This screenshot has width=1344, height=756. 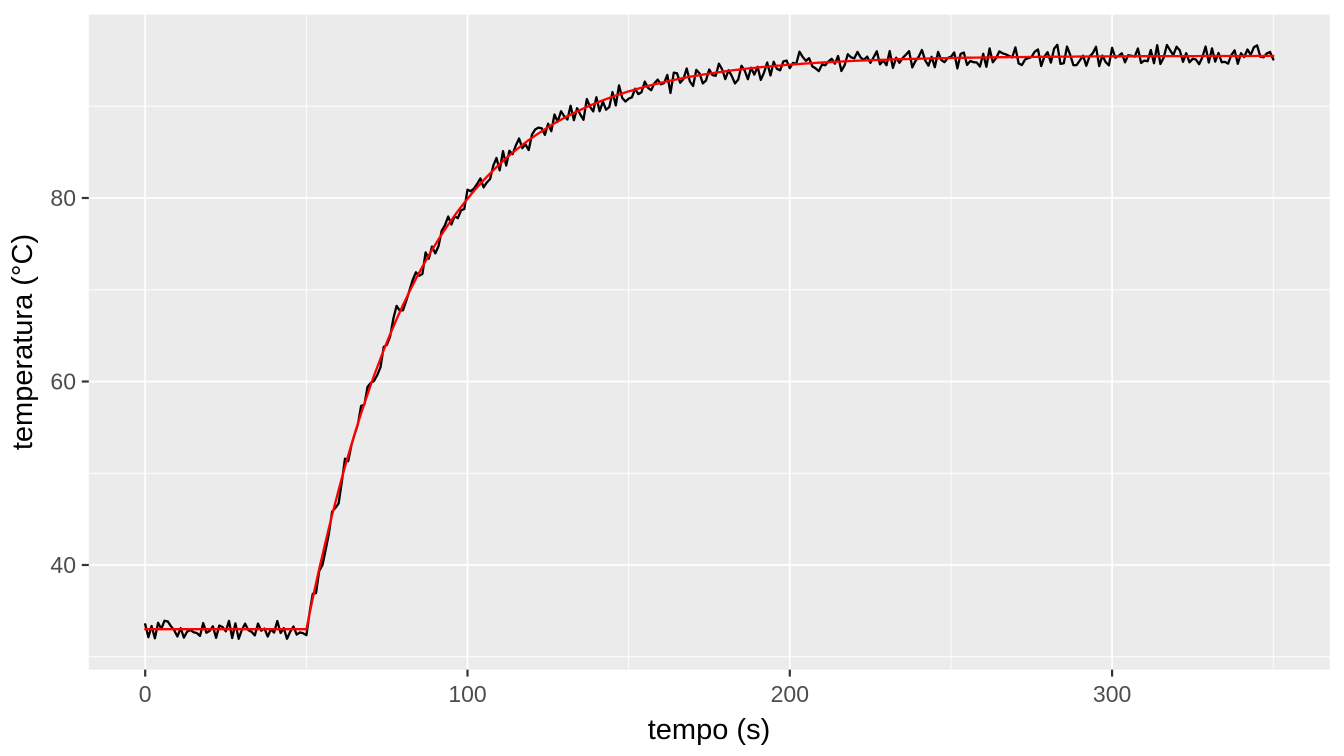 What do you see at coordinates (709, 730) in the screenshot?
I see `x-axis-title: tempo (s)` at bounding box center [709, 730].